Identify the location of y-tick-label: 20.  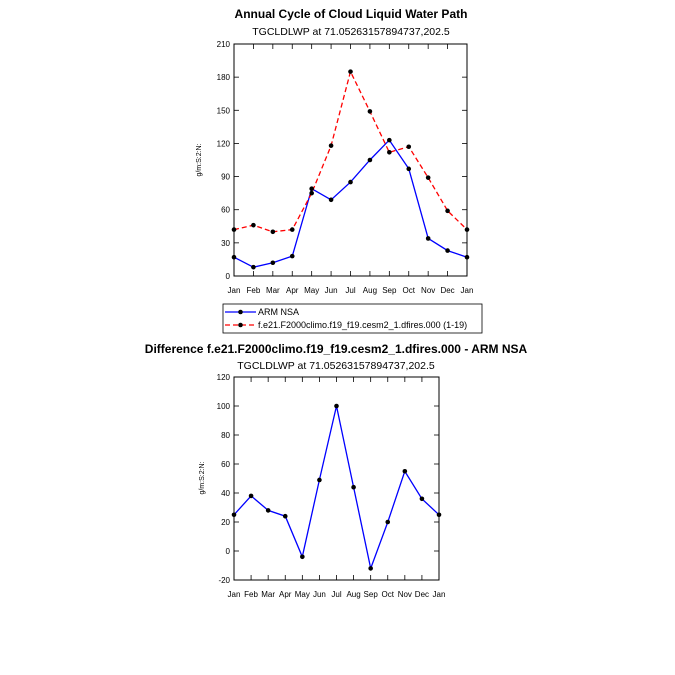
(225, 522).